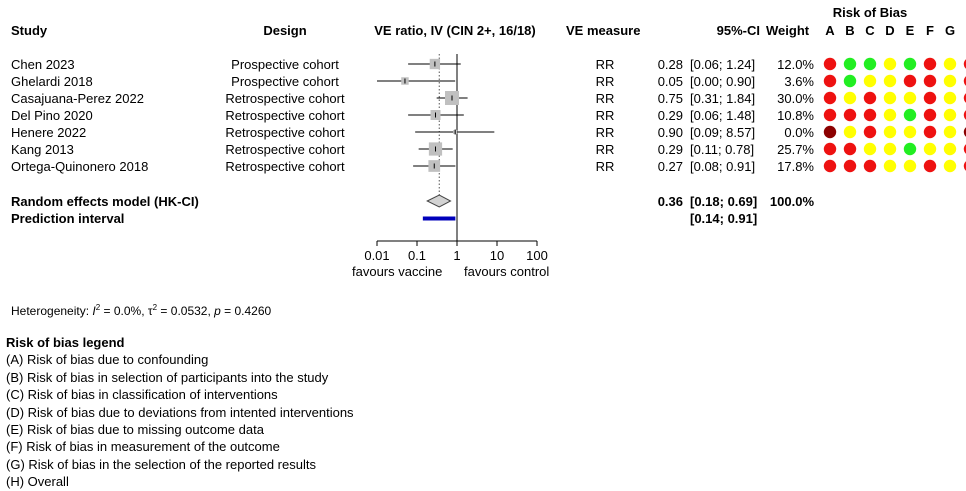 The width and height of the screenshot is (966, 491). Describe the element at coordinates (456, 255) in the screenshot. I see `x-tick-label: 1` at that location.